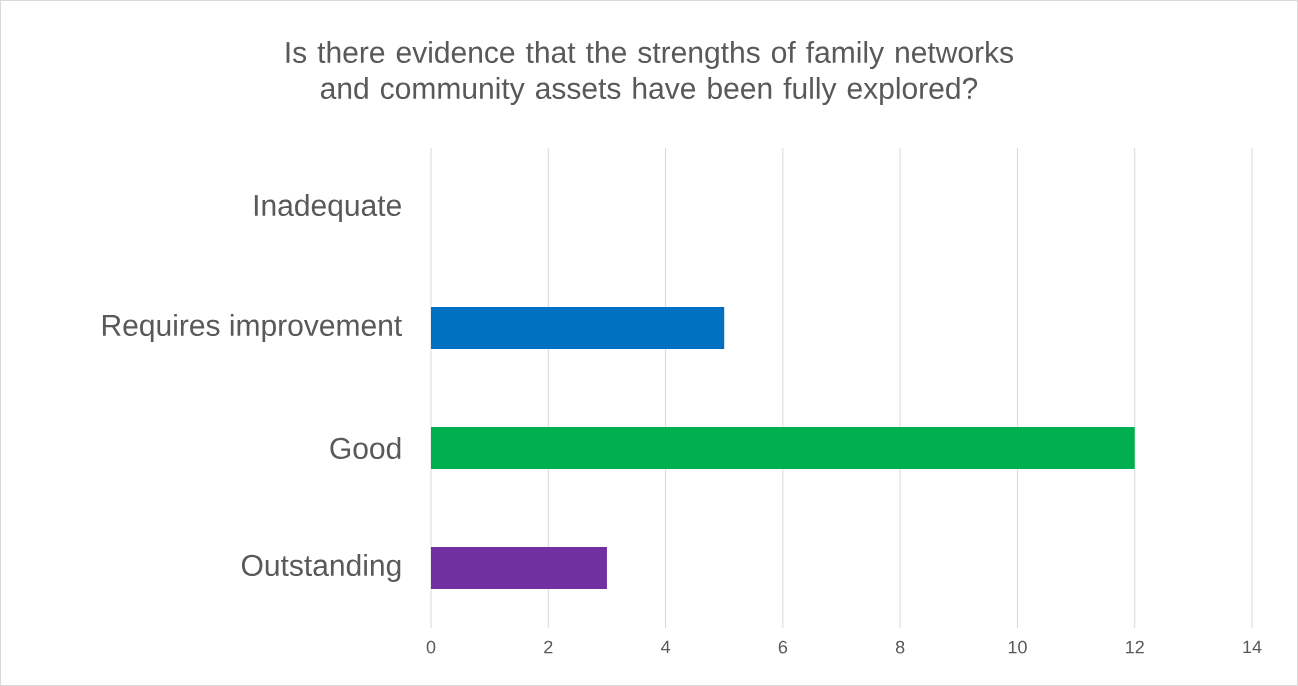 The height and width of the screenshot is (686, 1298). What do you see at coordinates (321, 568) in the screenshot?
I see `y-tick-label: Outstanding` at bounding box center [321, 568].